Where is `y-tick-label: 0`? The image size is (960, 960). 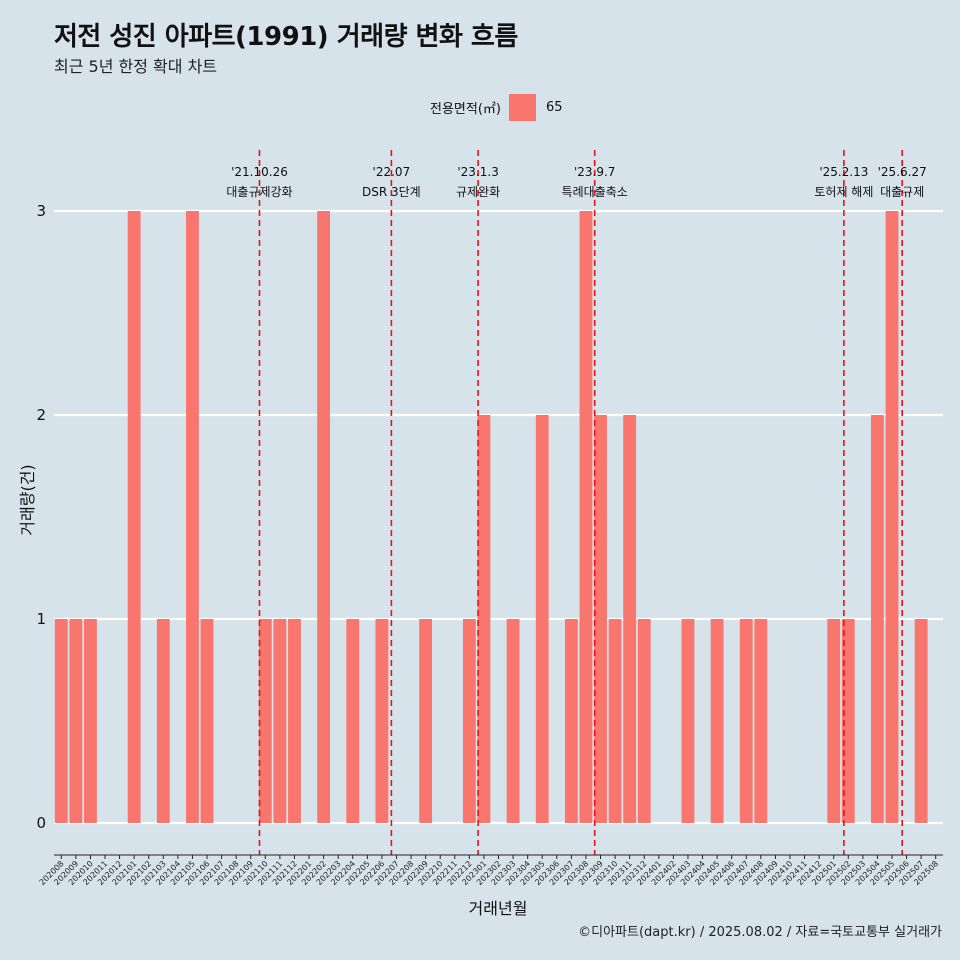
y-tick-label: 0 is located at coordinates (41, 823).